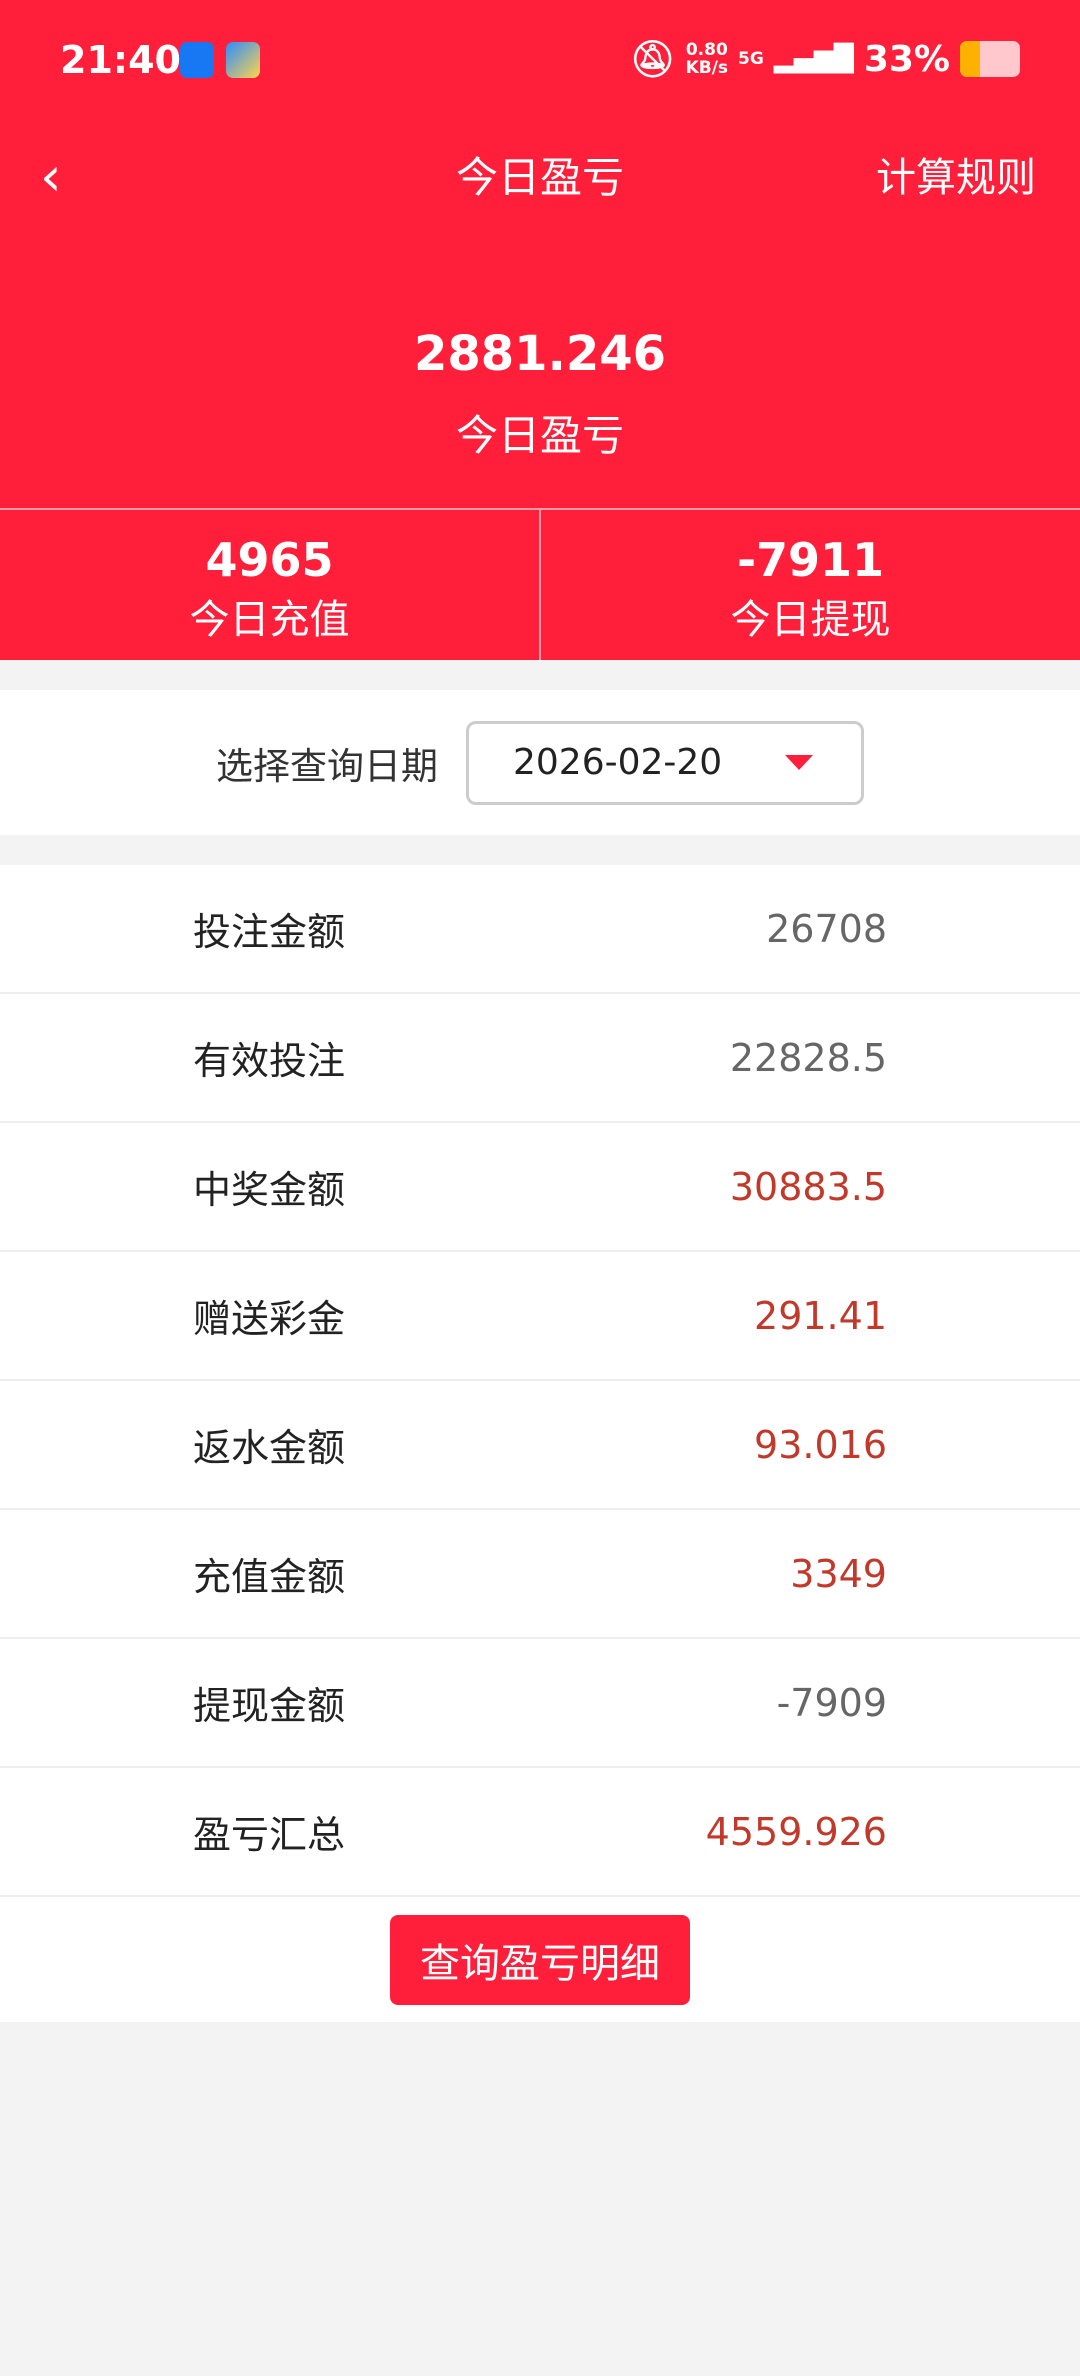  I want to click on app-notification-icon, so click(243, 60).